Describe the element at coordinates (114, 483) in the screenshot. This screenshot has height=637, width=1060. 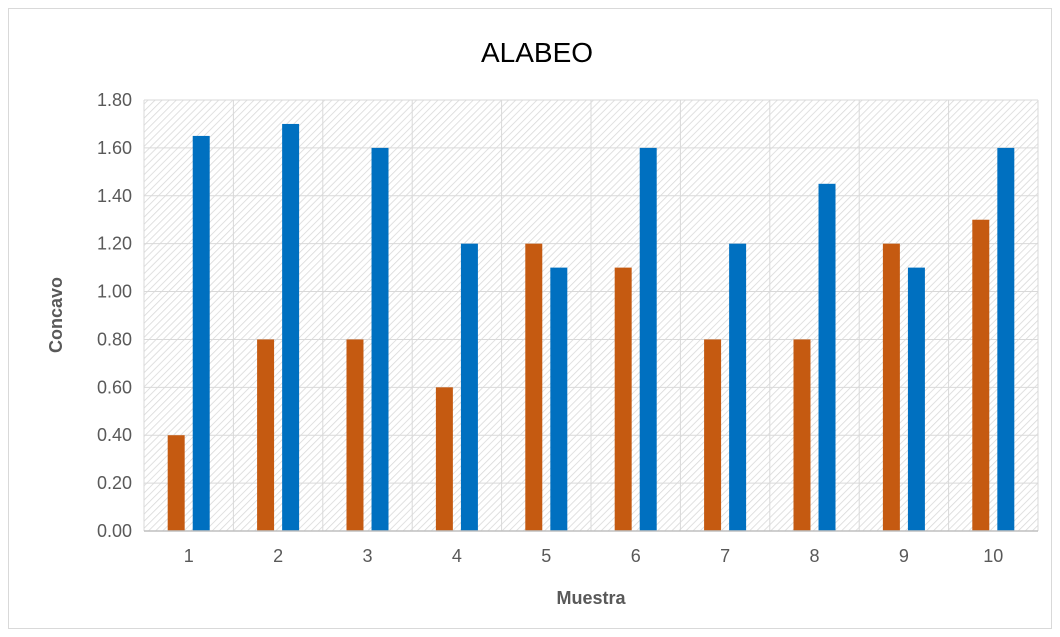
I see `y-tick-label: 0.20` at that location.